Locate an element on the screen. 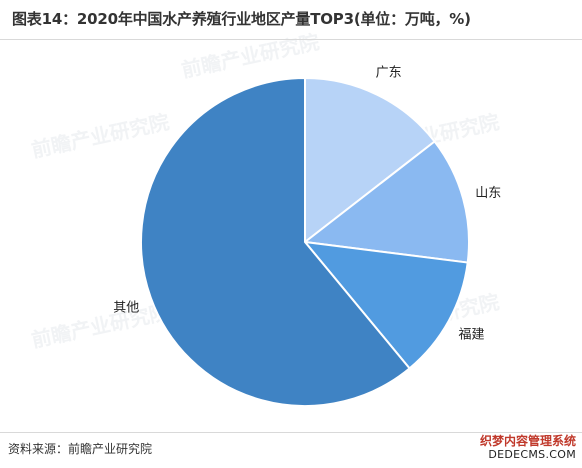 The height and width of the screenshot is (468, 582). title-divider is located at coordinates (291, 39).